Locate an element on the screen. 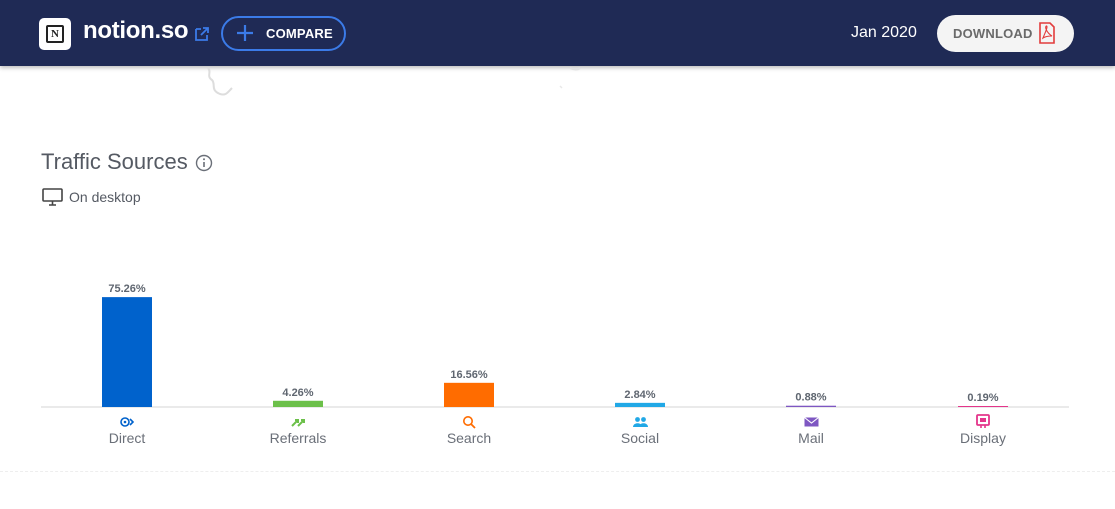  site-name: notion.so is located at coordinates (136, 30).